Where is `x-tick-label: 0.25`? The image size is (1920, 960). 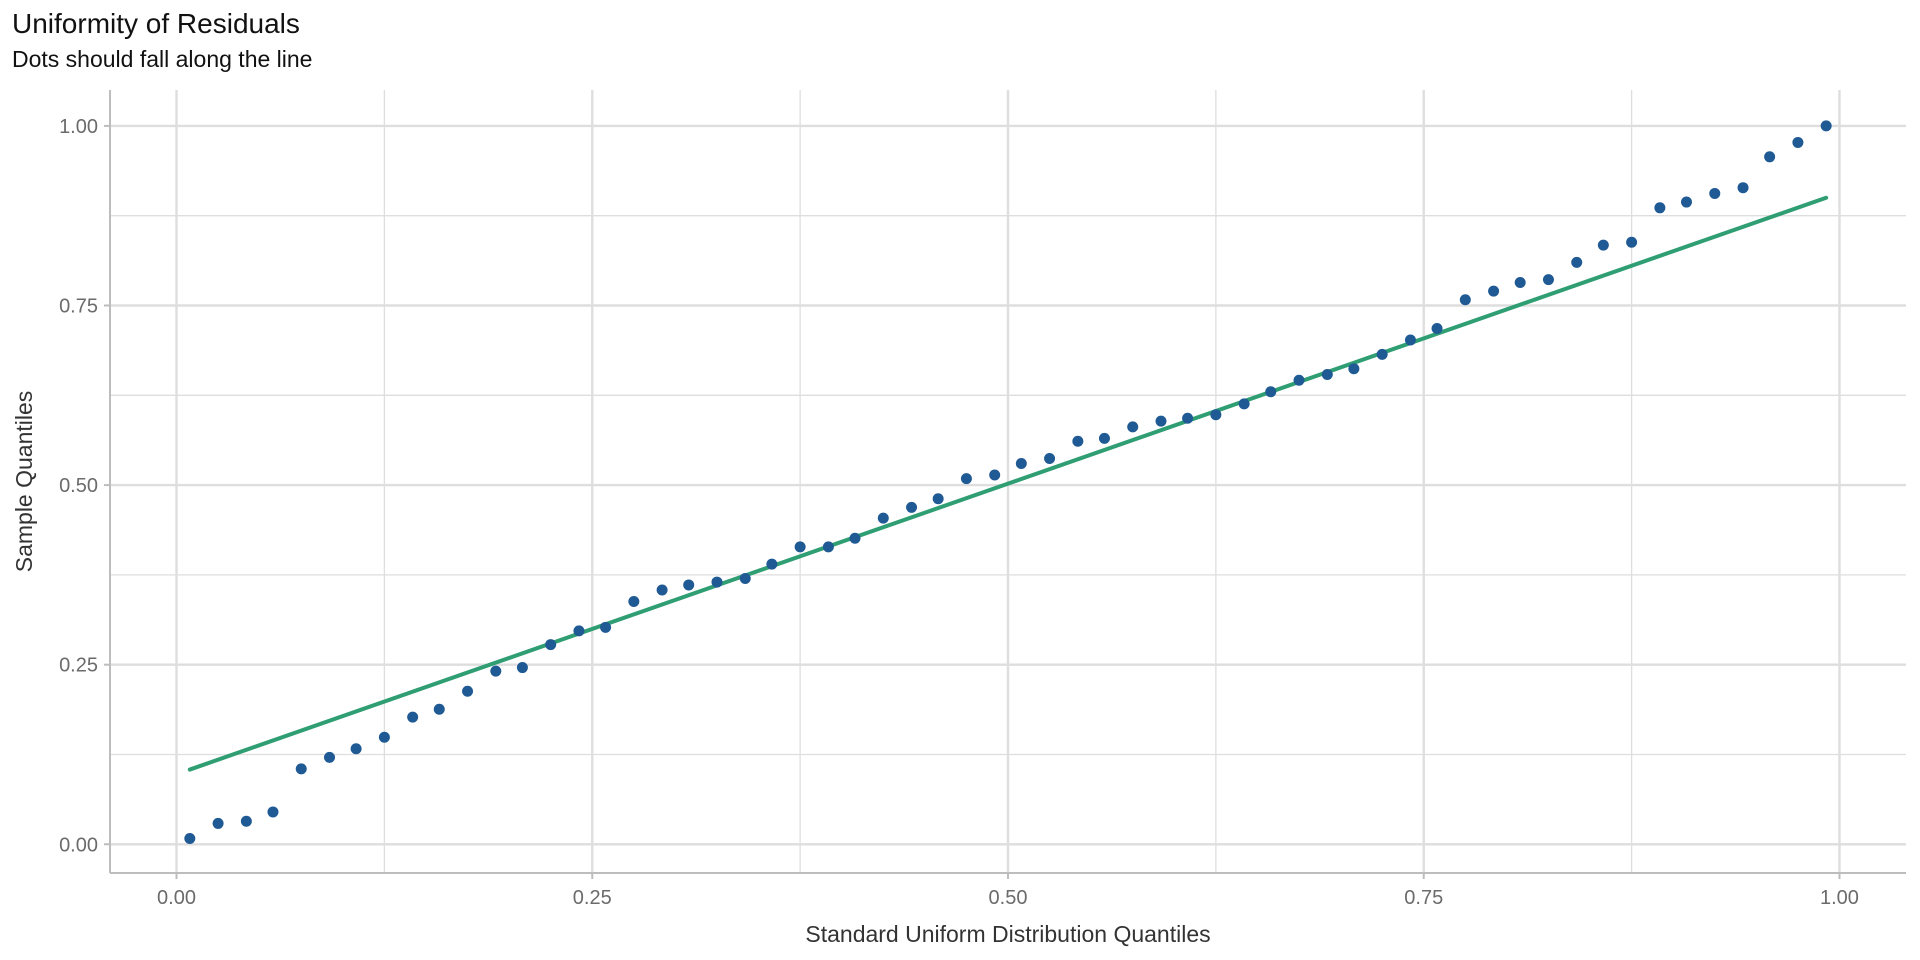 x-tick-label: 0.25 is located at coordinates (592, 898).